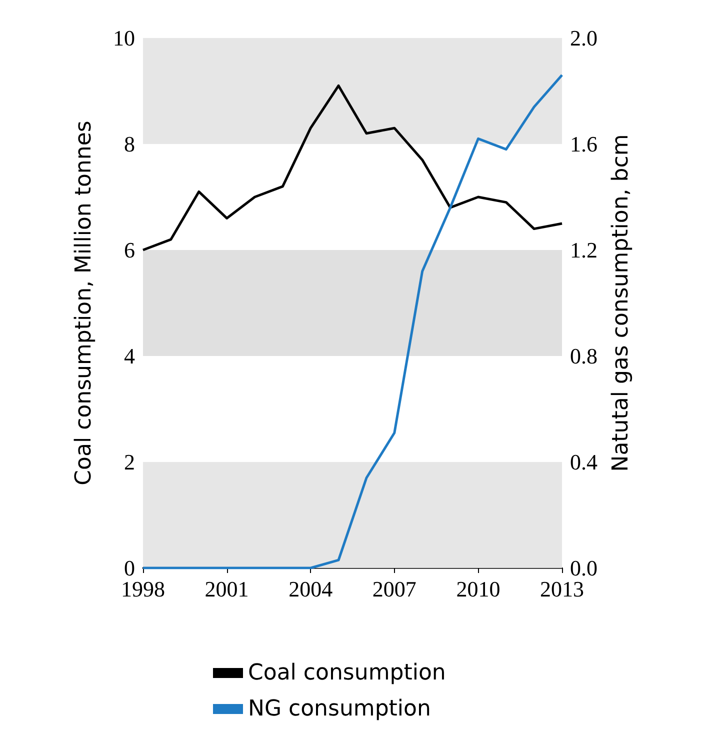  I want to click on y-tick-label: 4, so click(129, 356).